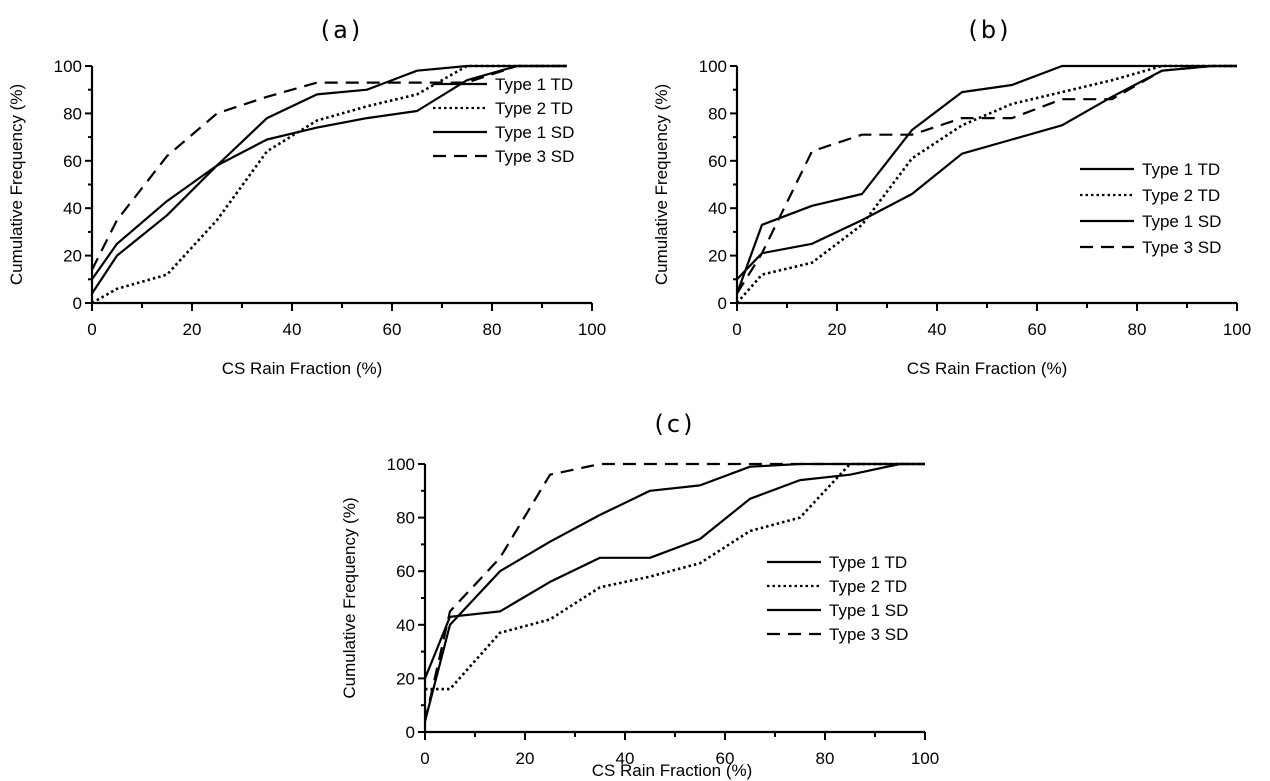  What do you see at coordinates (675, 424) in the screenshot?
I see `panel-title: (c)` at bounding box center [675, 424].